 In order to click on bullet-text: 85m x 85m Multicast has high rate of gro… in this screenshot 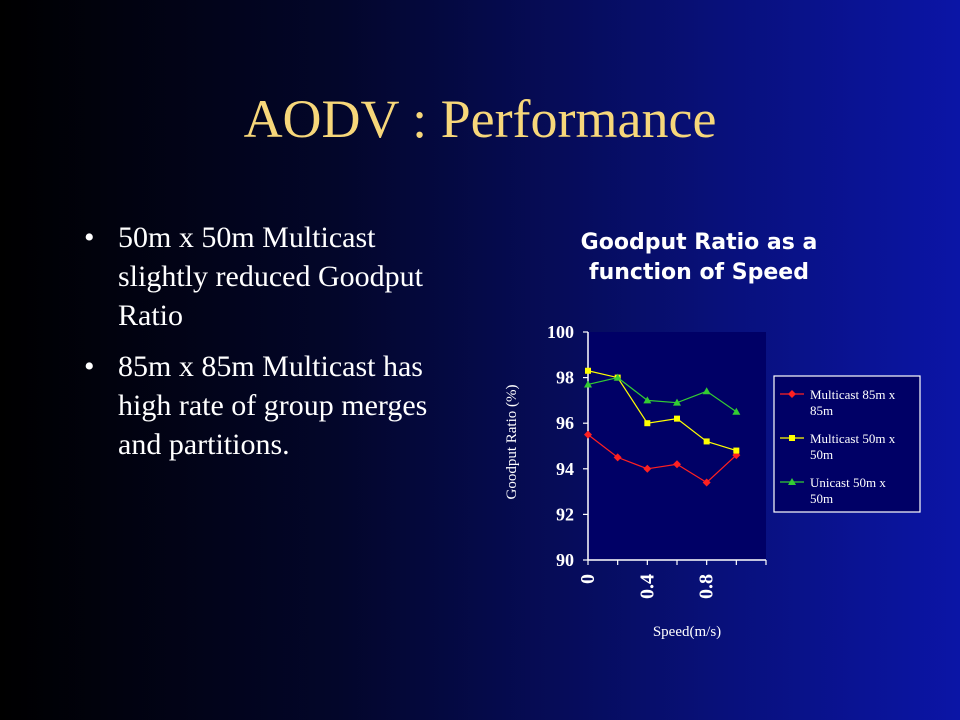, I will do `click(273, 405)`.